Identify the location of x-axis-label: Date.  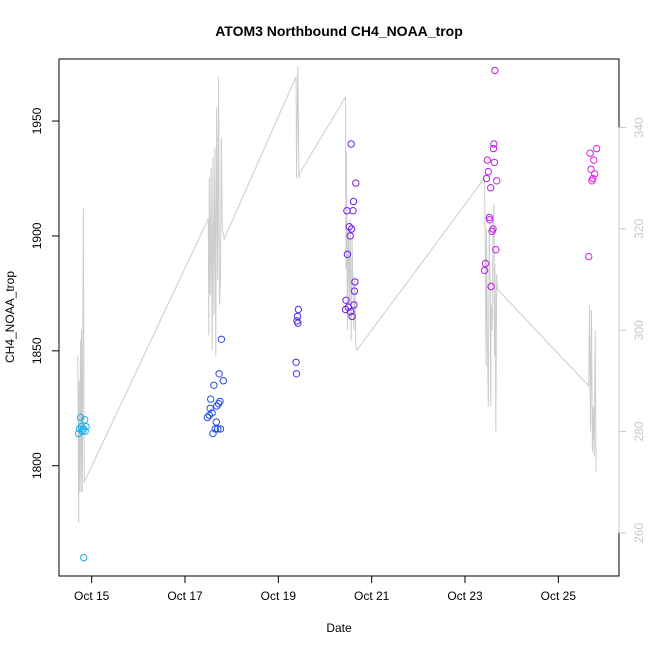
(339, 628).